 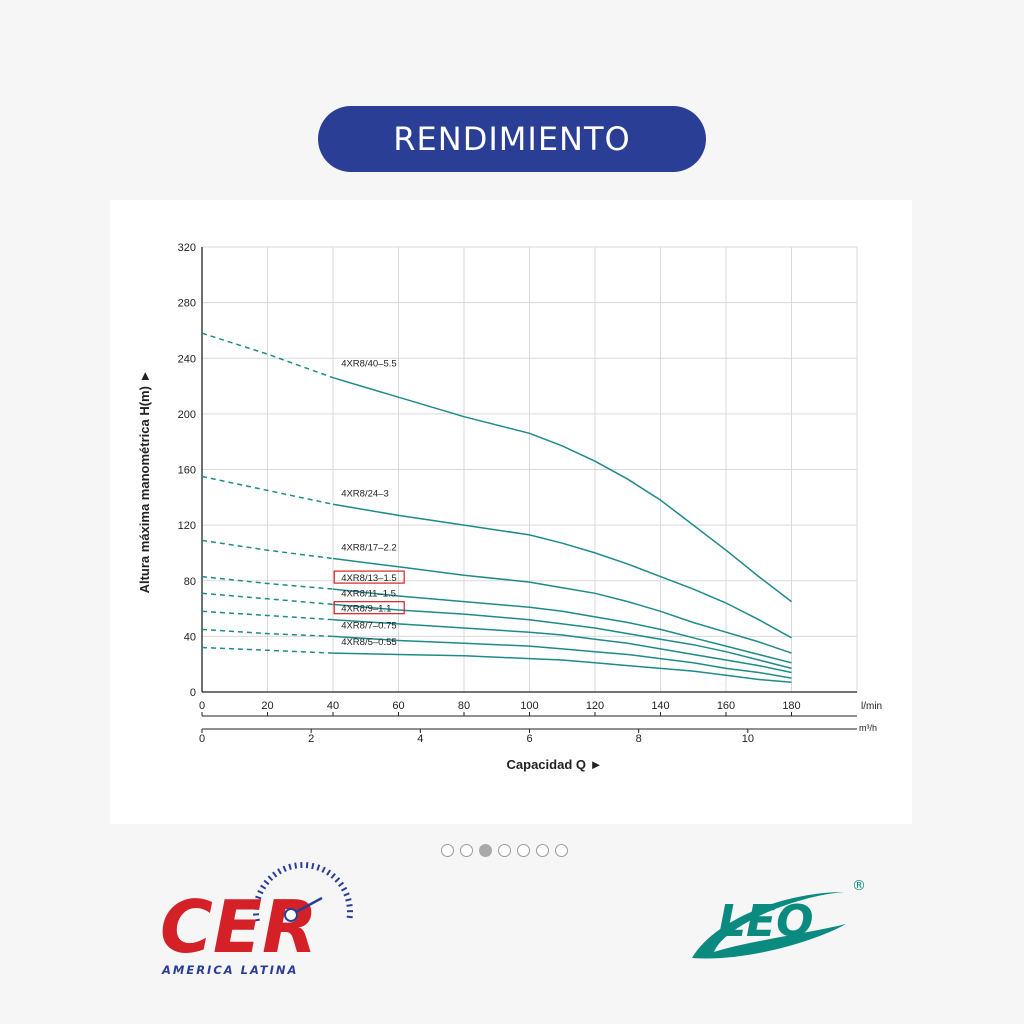 What do you see at coordinates (464, 706) in the screenshot?
I see `x-tick-label: 80` at bounding box center [464, 706].